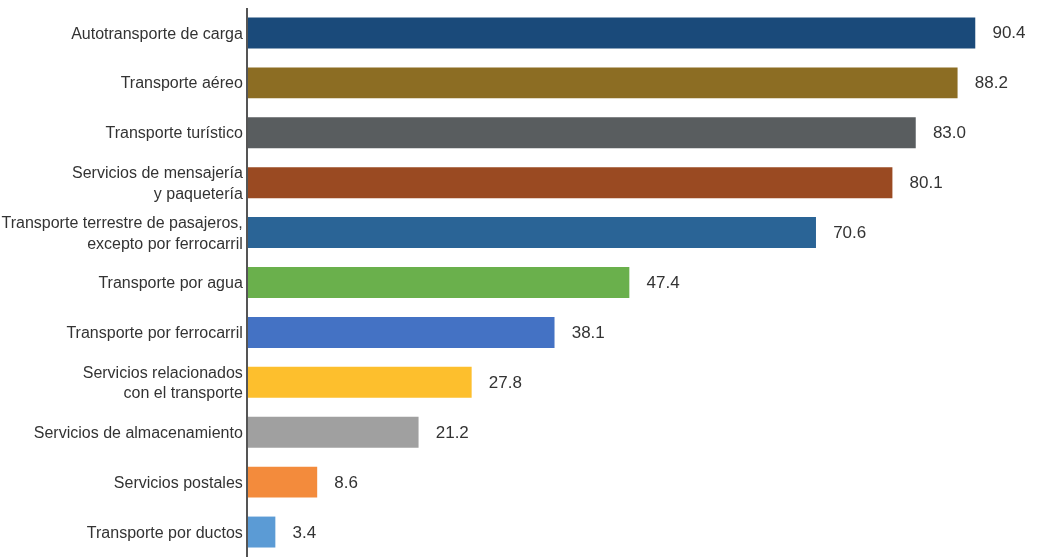 The height and width of the screenshot is (559, 1058). What do you see at coordinates (656, 282) in the screenshot?
I see `data-label: 47.4` at bounding box center [656, 282].